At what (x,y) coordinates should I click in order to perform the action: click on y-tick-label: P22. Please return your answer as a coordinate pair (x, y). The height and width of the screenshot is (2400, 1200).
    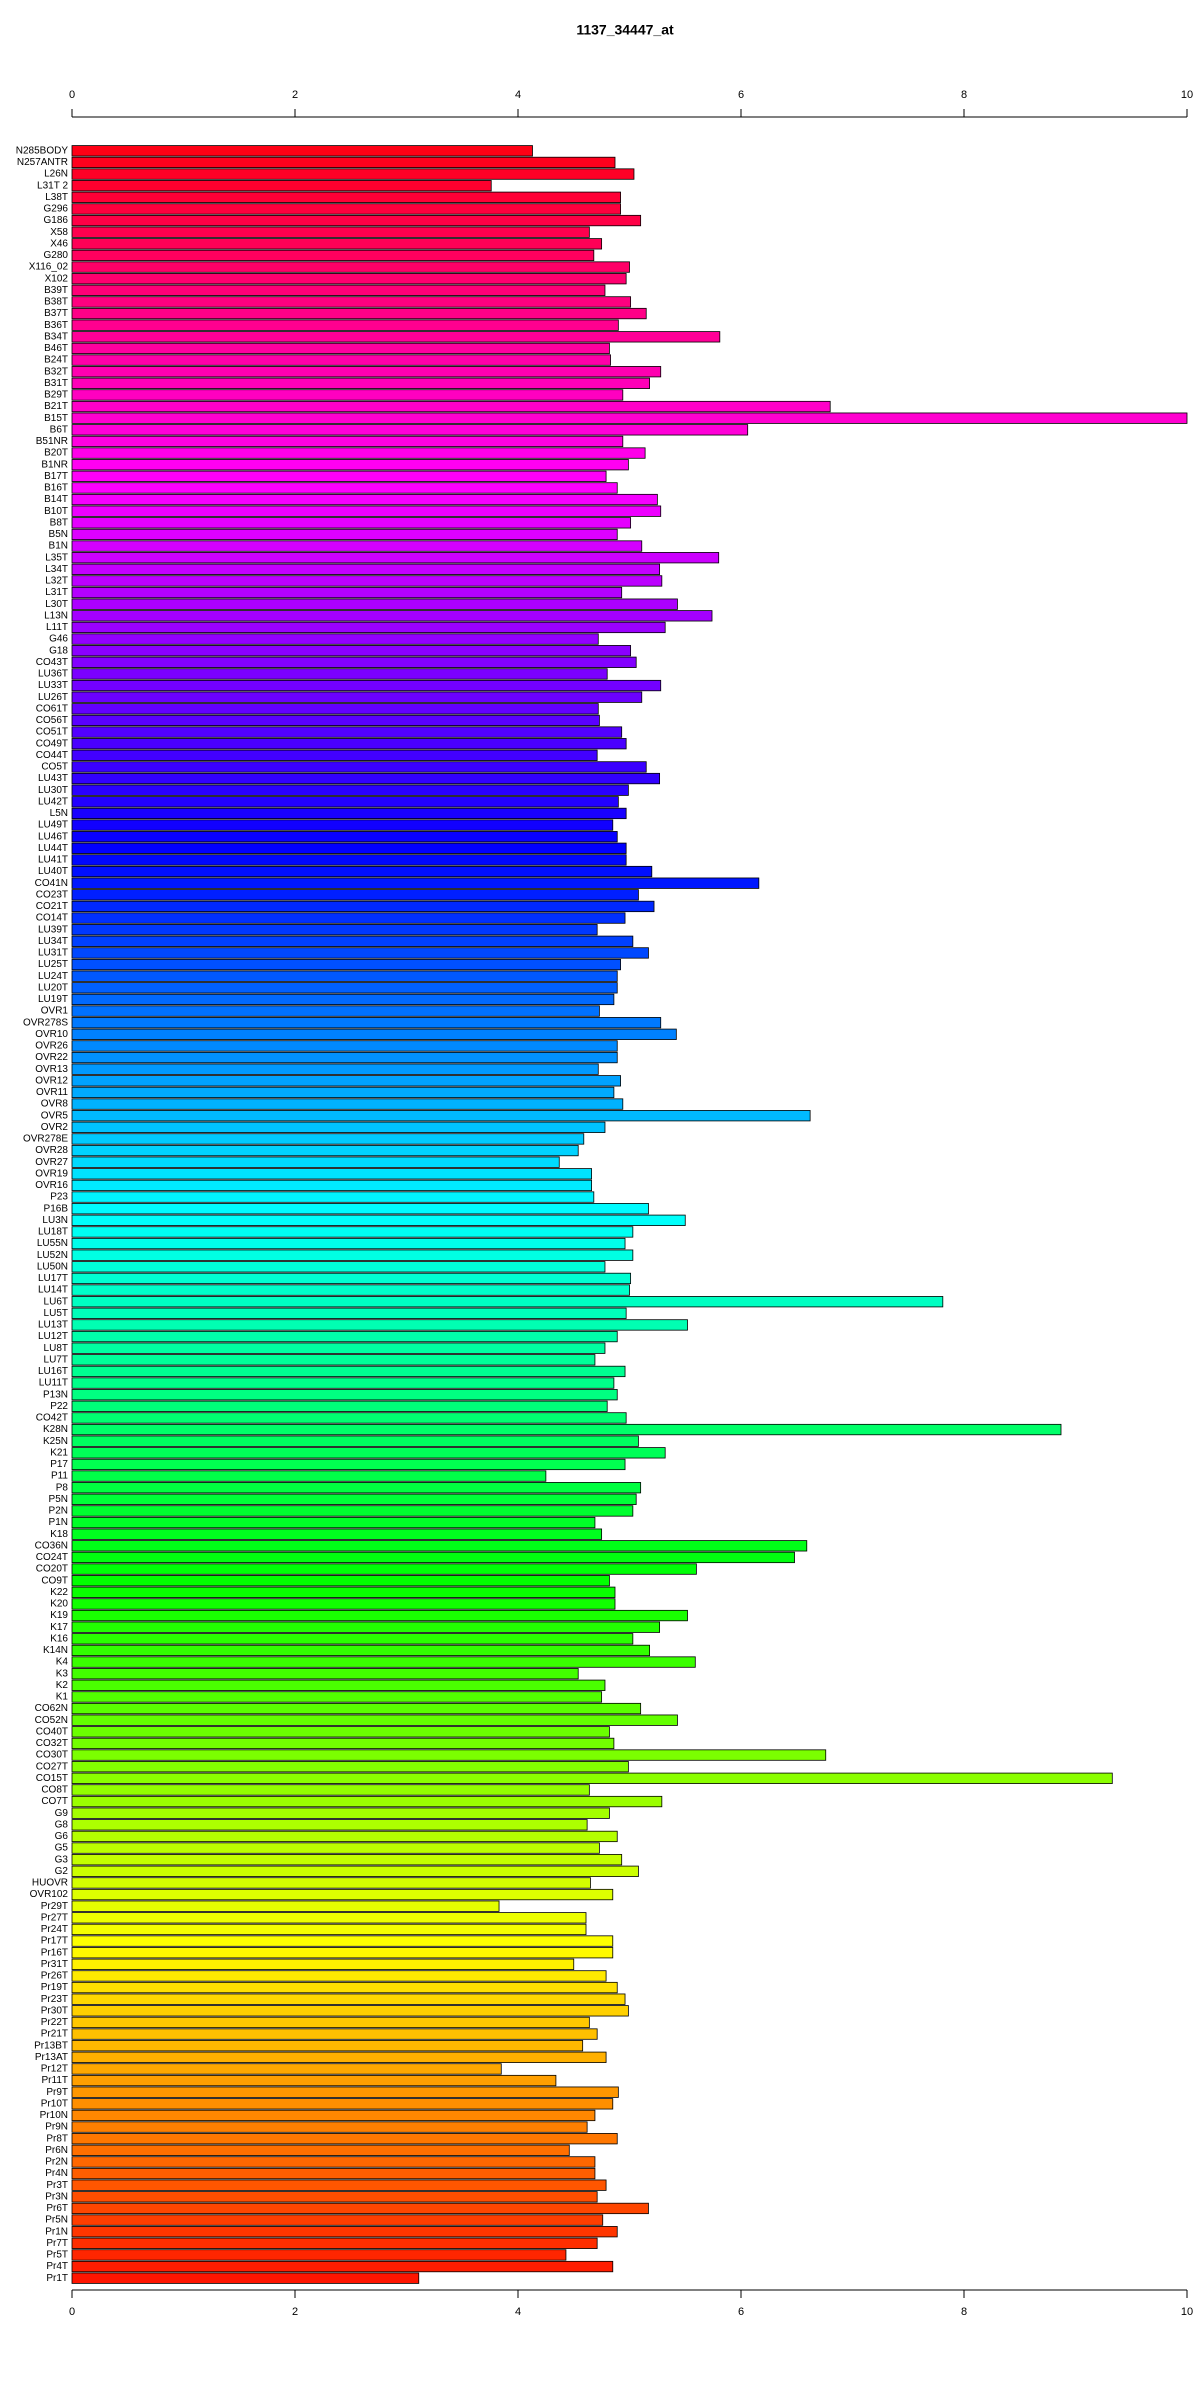
    Looking at the image, I should click on (59, 1406).